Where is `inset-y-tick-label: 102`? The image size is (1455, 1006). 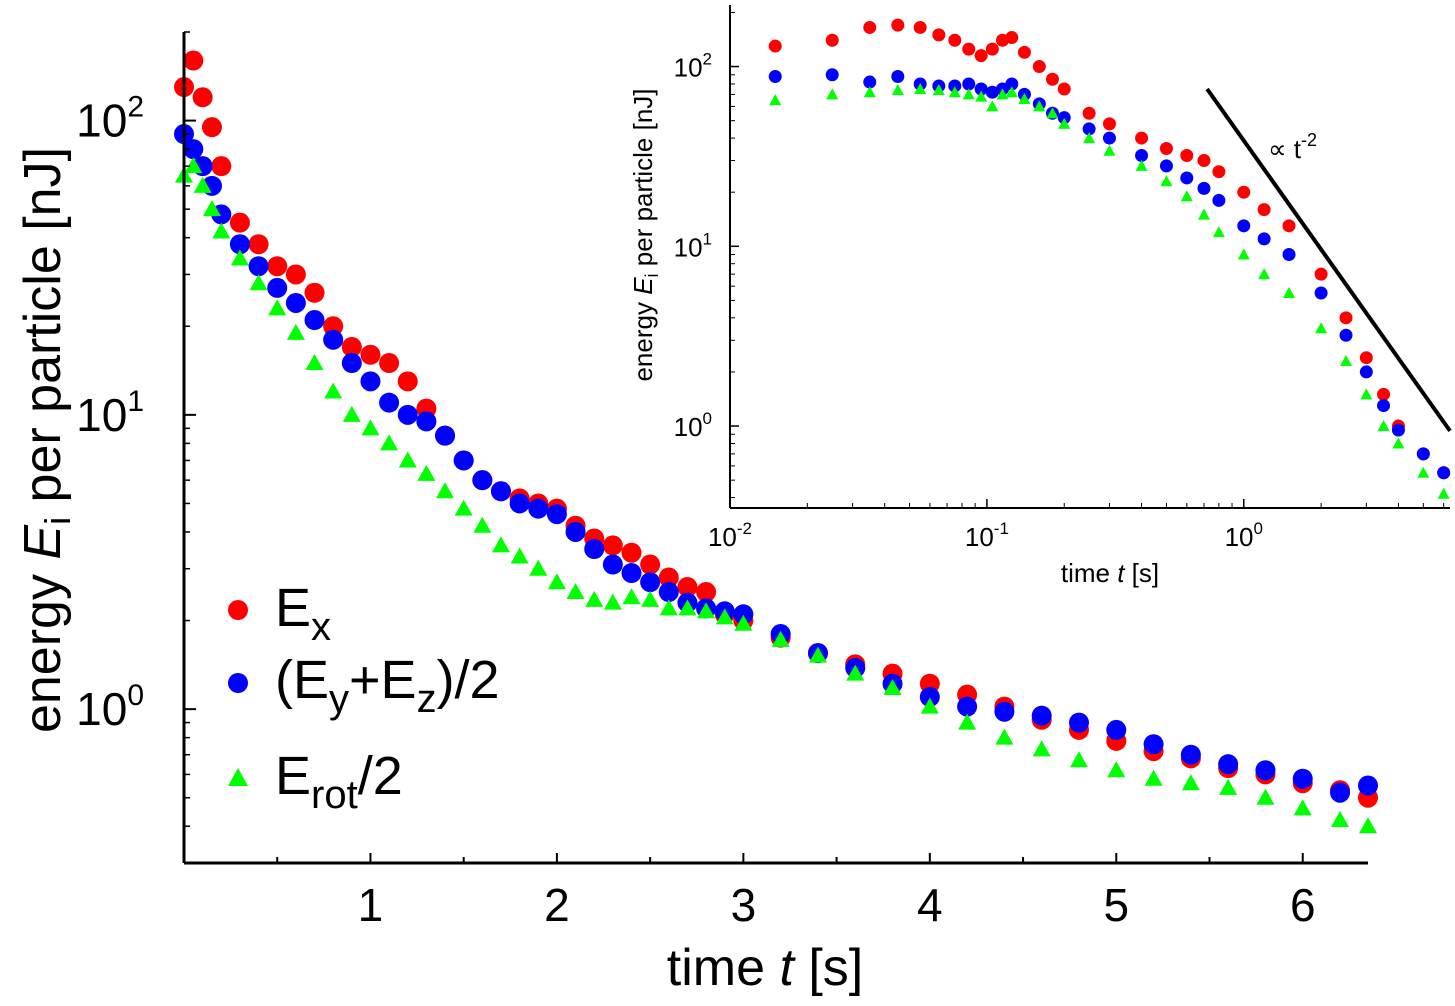
inset-y-tick-label: 102 is located at coordinates (693, 66).